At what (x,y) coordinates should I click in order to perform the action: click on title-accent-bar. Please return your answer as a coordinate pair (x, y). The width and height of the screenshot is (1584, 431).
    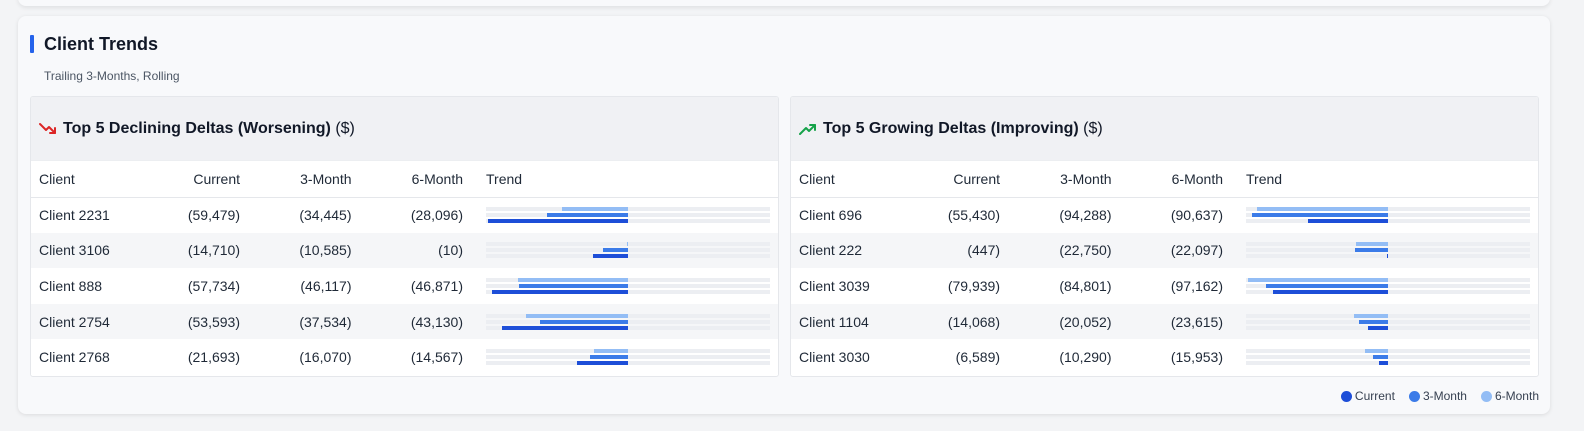
    Looking at the image, I should click on (32, 44).